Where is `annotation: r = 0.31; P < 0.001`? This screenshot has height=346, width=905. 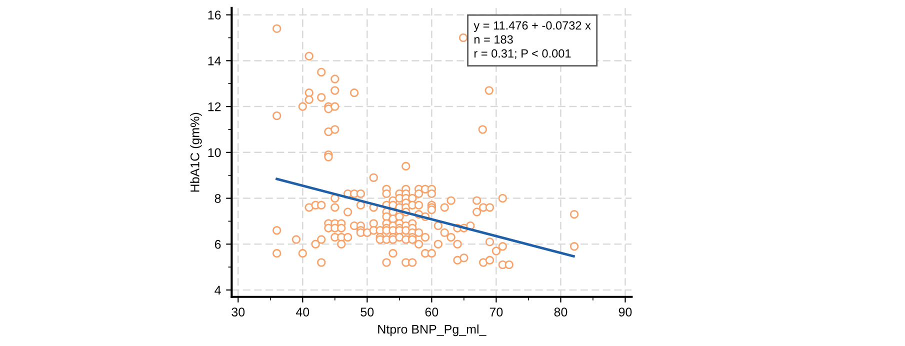
annotation: r = 0.31; P < 0.001 is located at coordinates (522, 54).